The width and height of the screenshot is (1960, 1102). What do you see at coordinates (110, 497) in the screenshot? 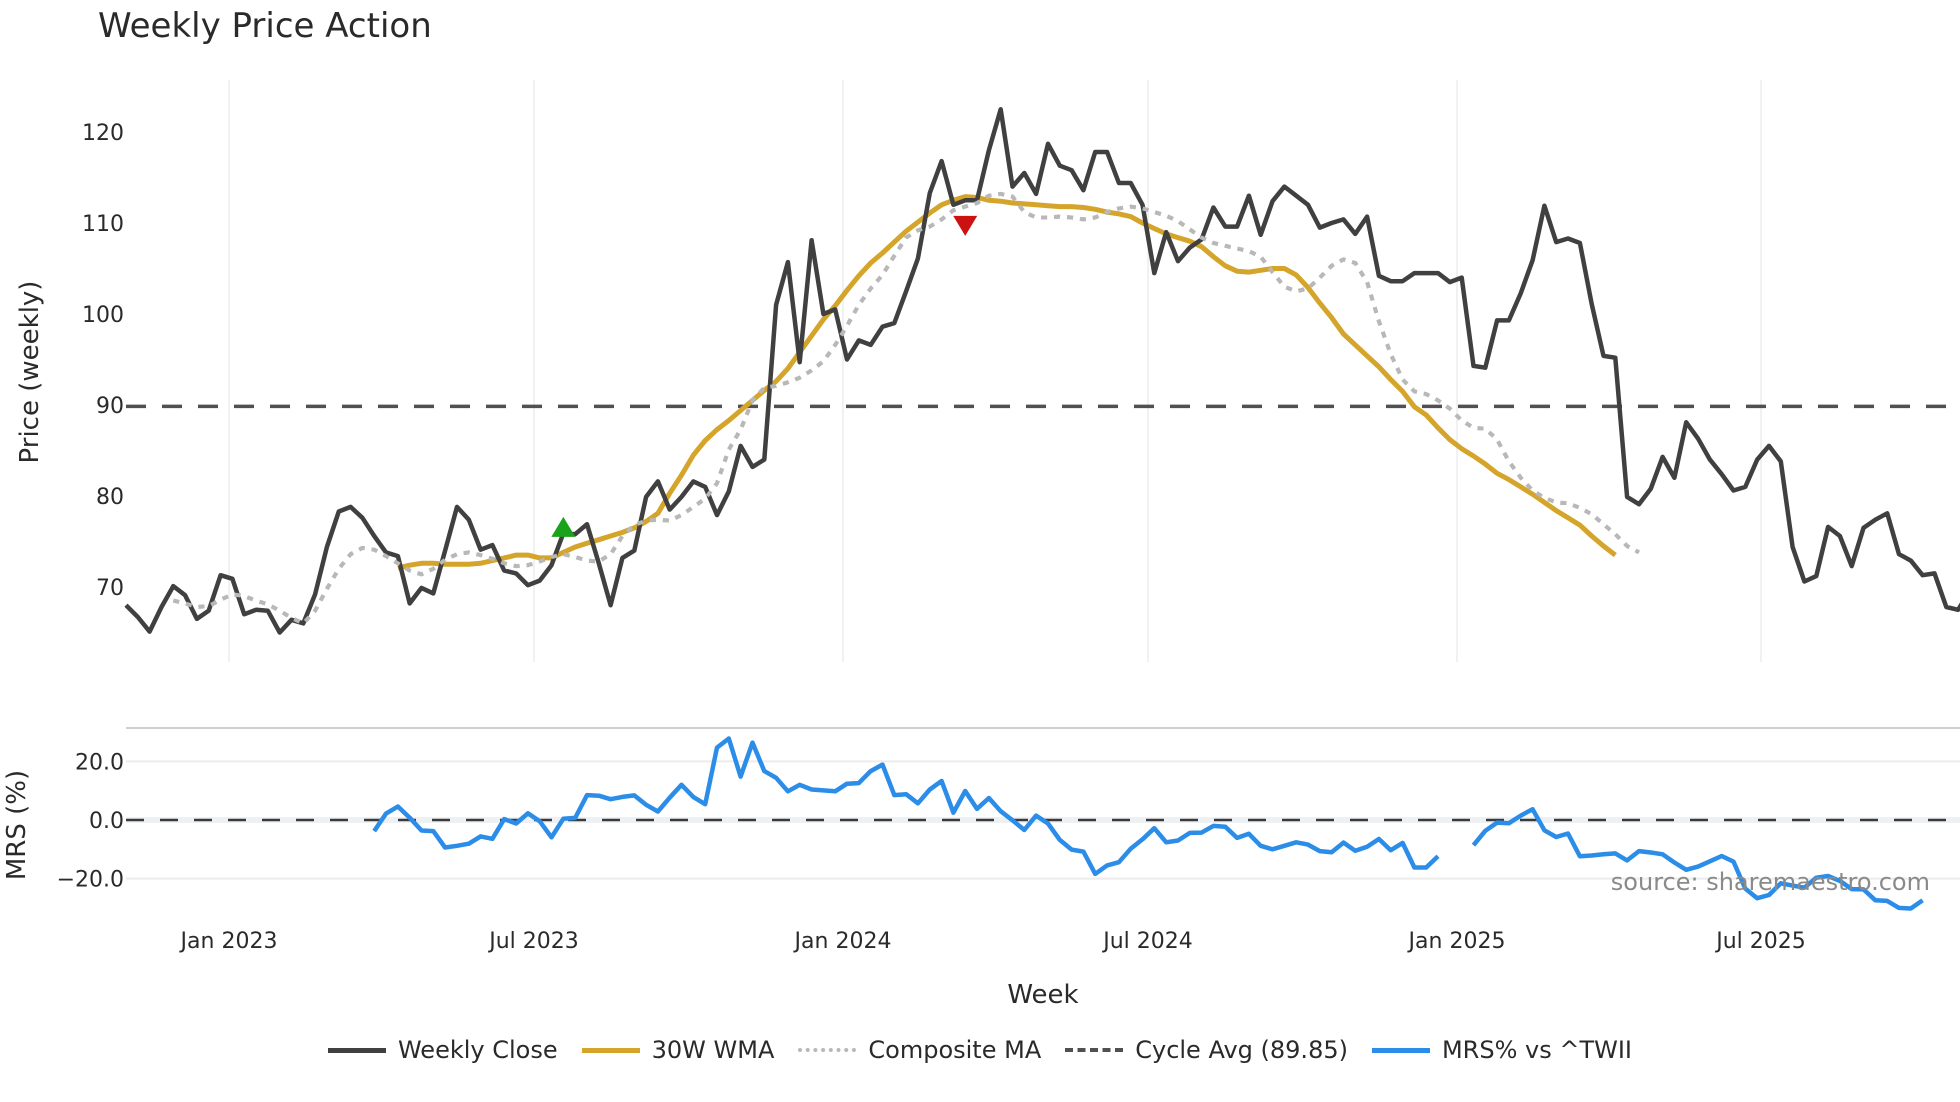
I see `y-tick-label: 80` at bounding box center [110, 497].